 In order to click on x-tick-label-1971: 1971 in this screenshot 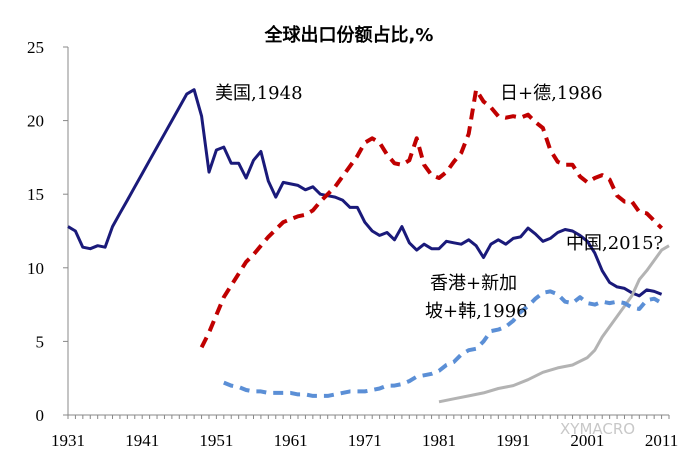, I will do `click(365, 440)`.